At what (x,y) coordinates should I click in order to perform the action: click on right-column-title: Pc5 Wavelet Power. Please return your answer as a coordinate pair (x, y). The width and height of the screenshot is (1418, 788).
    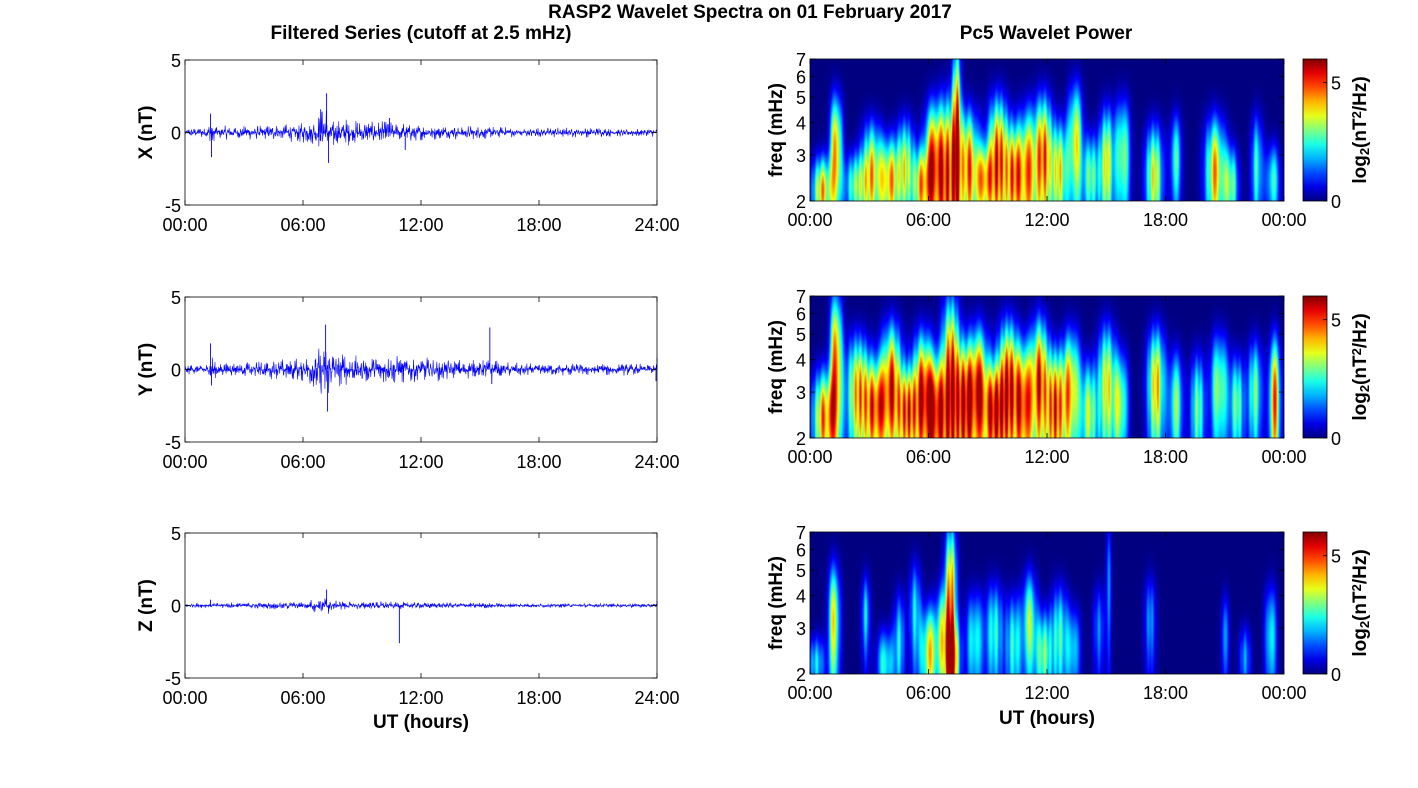
    Looking at the image, I should click on (1046, 33).